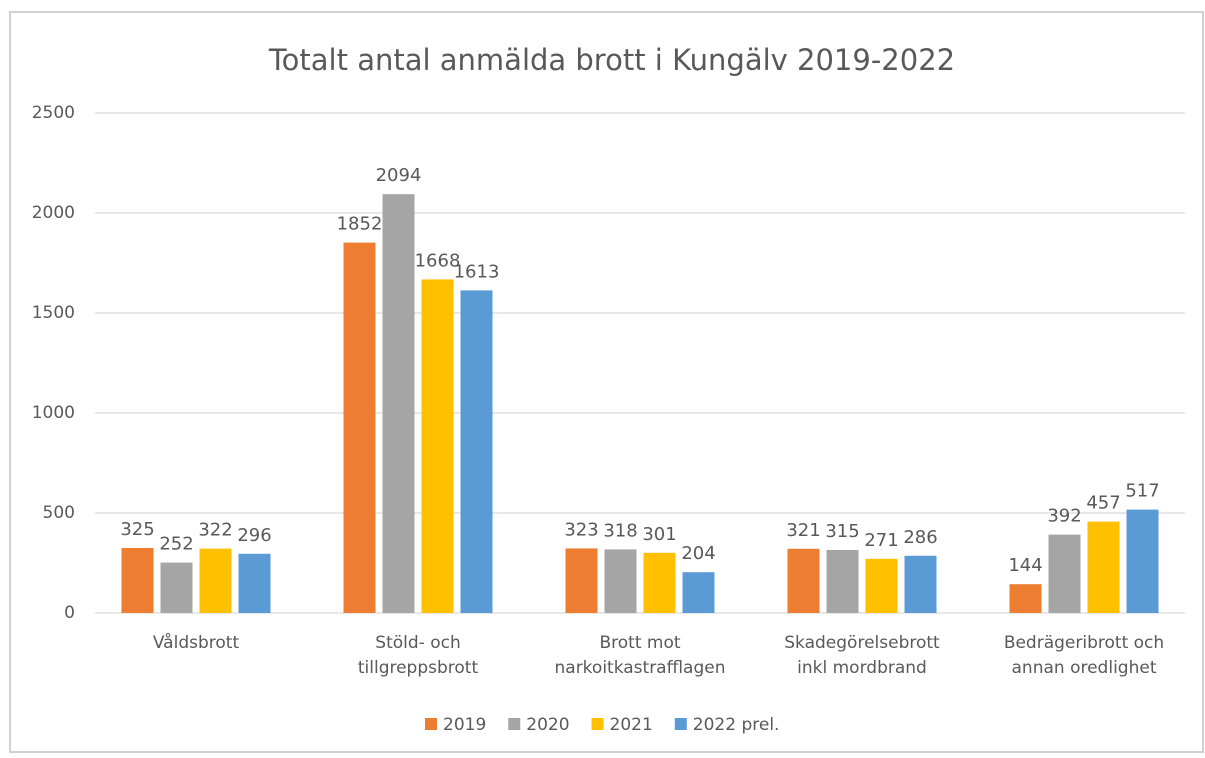 The image size is (1205, 758). What do you see at coordinates (581, 529) in the screenshot?
I see `data-label: 323` at bounding box center [581, 529].